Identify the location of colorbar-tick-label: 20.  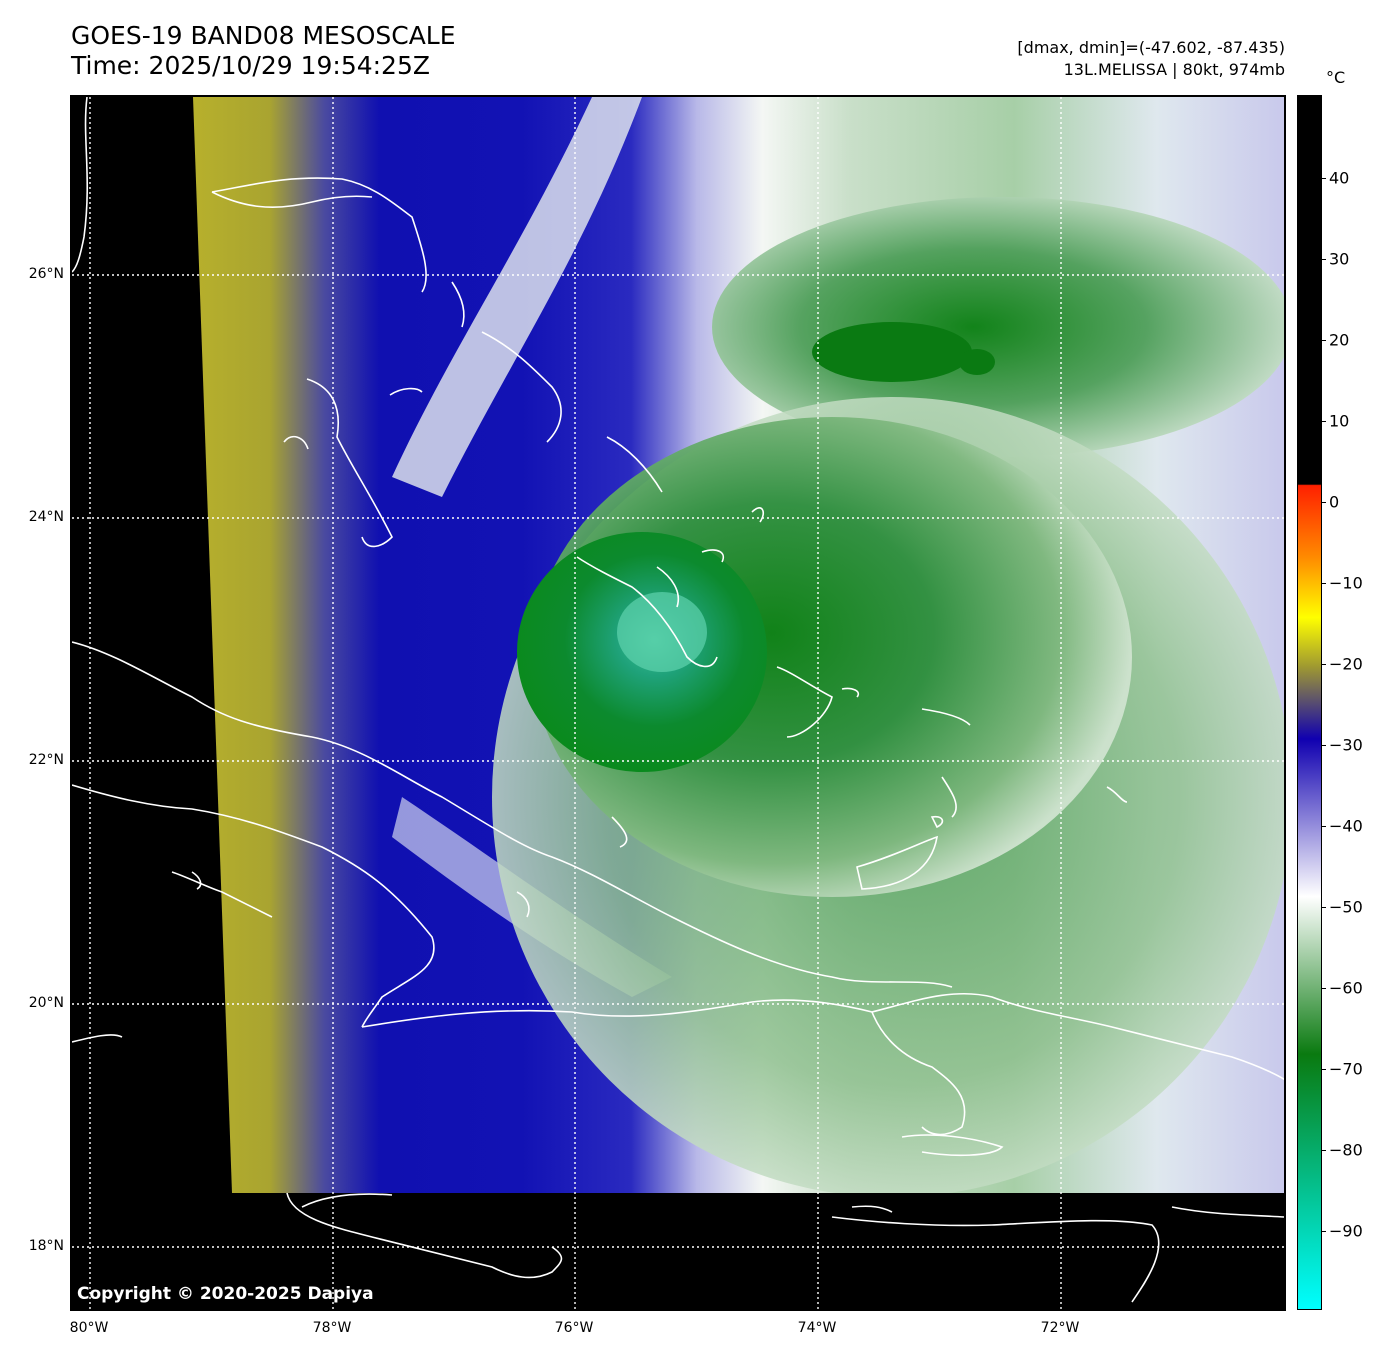
(1339, 340).